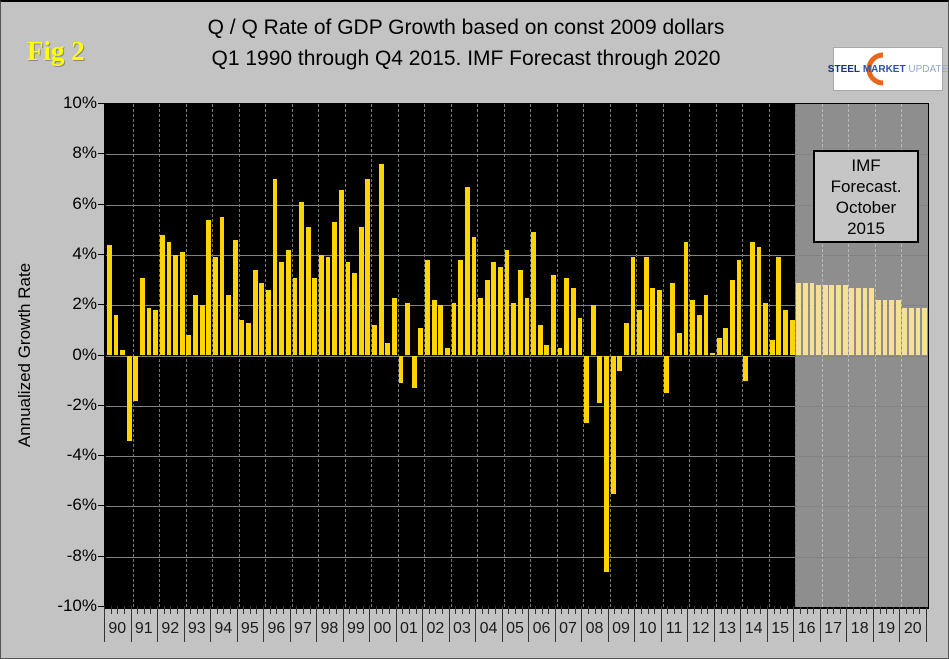  What do you see at coordinates (891, 328) in the screenshot?
I see `bar-19-q3` at bounding box center [891, 328].